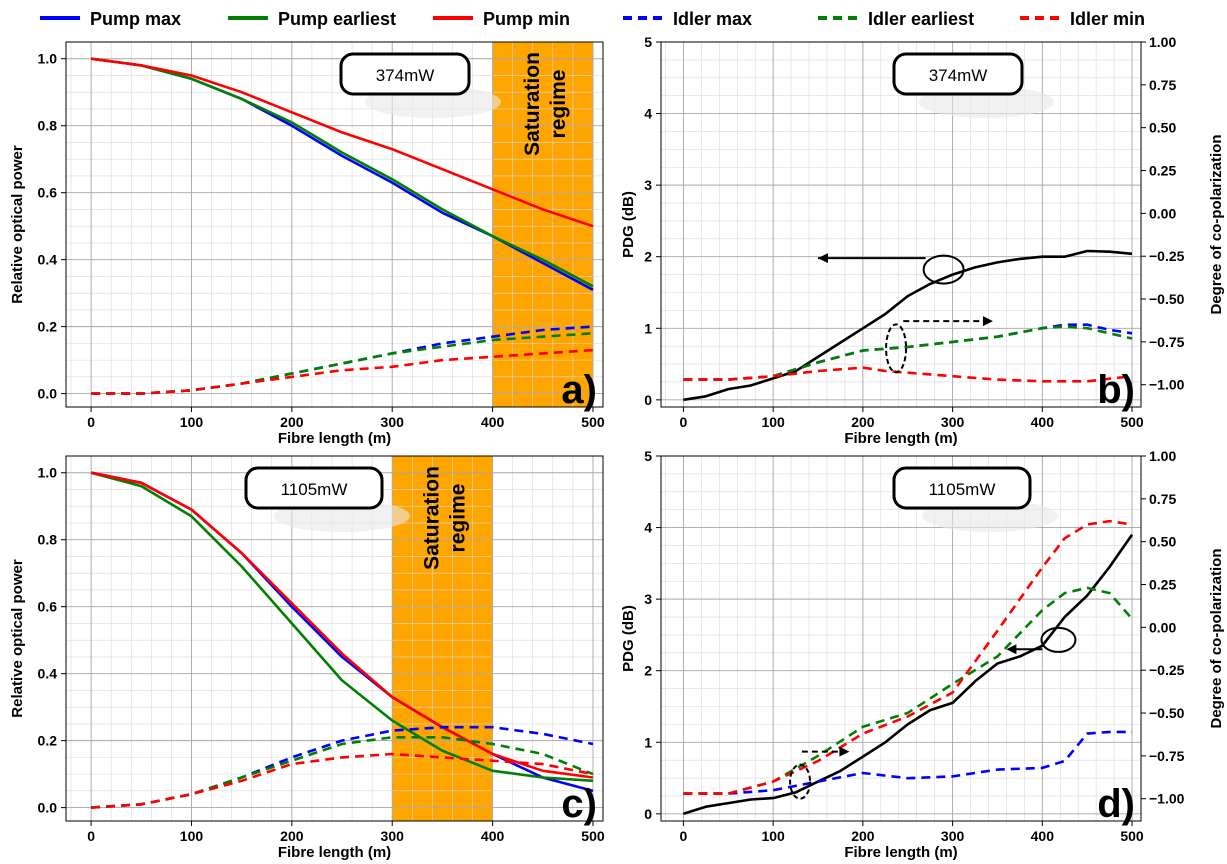 The height and width of the screenshot is (864, 1227). I want to click on panel-label: b), so click(1116, 390).